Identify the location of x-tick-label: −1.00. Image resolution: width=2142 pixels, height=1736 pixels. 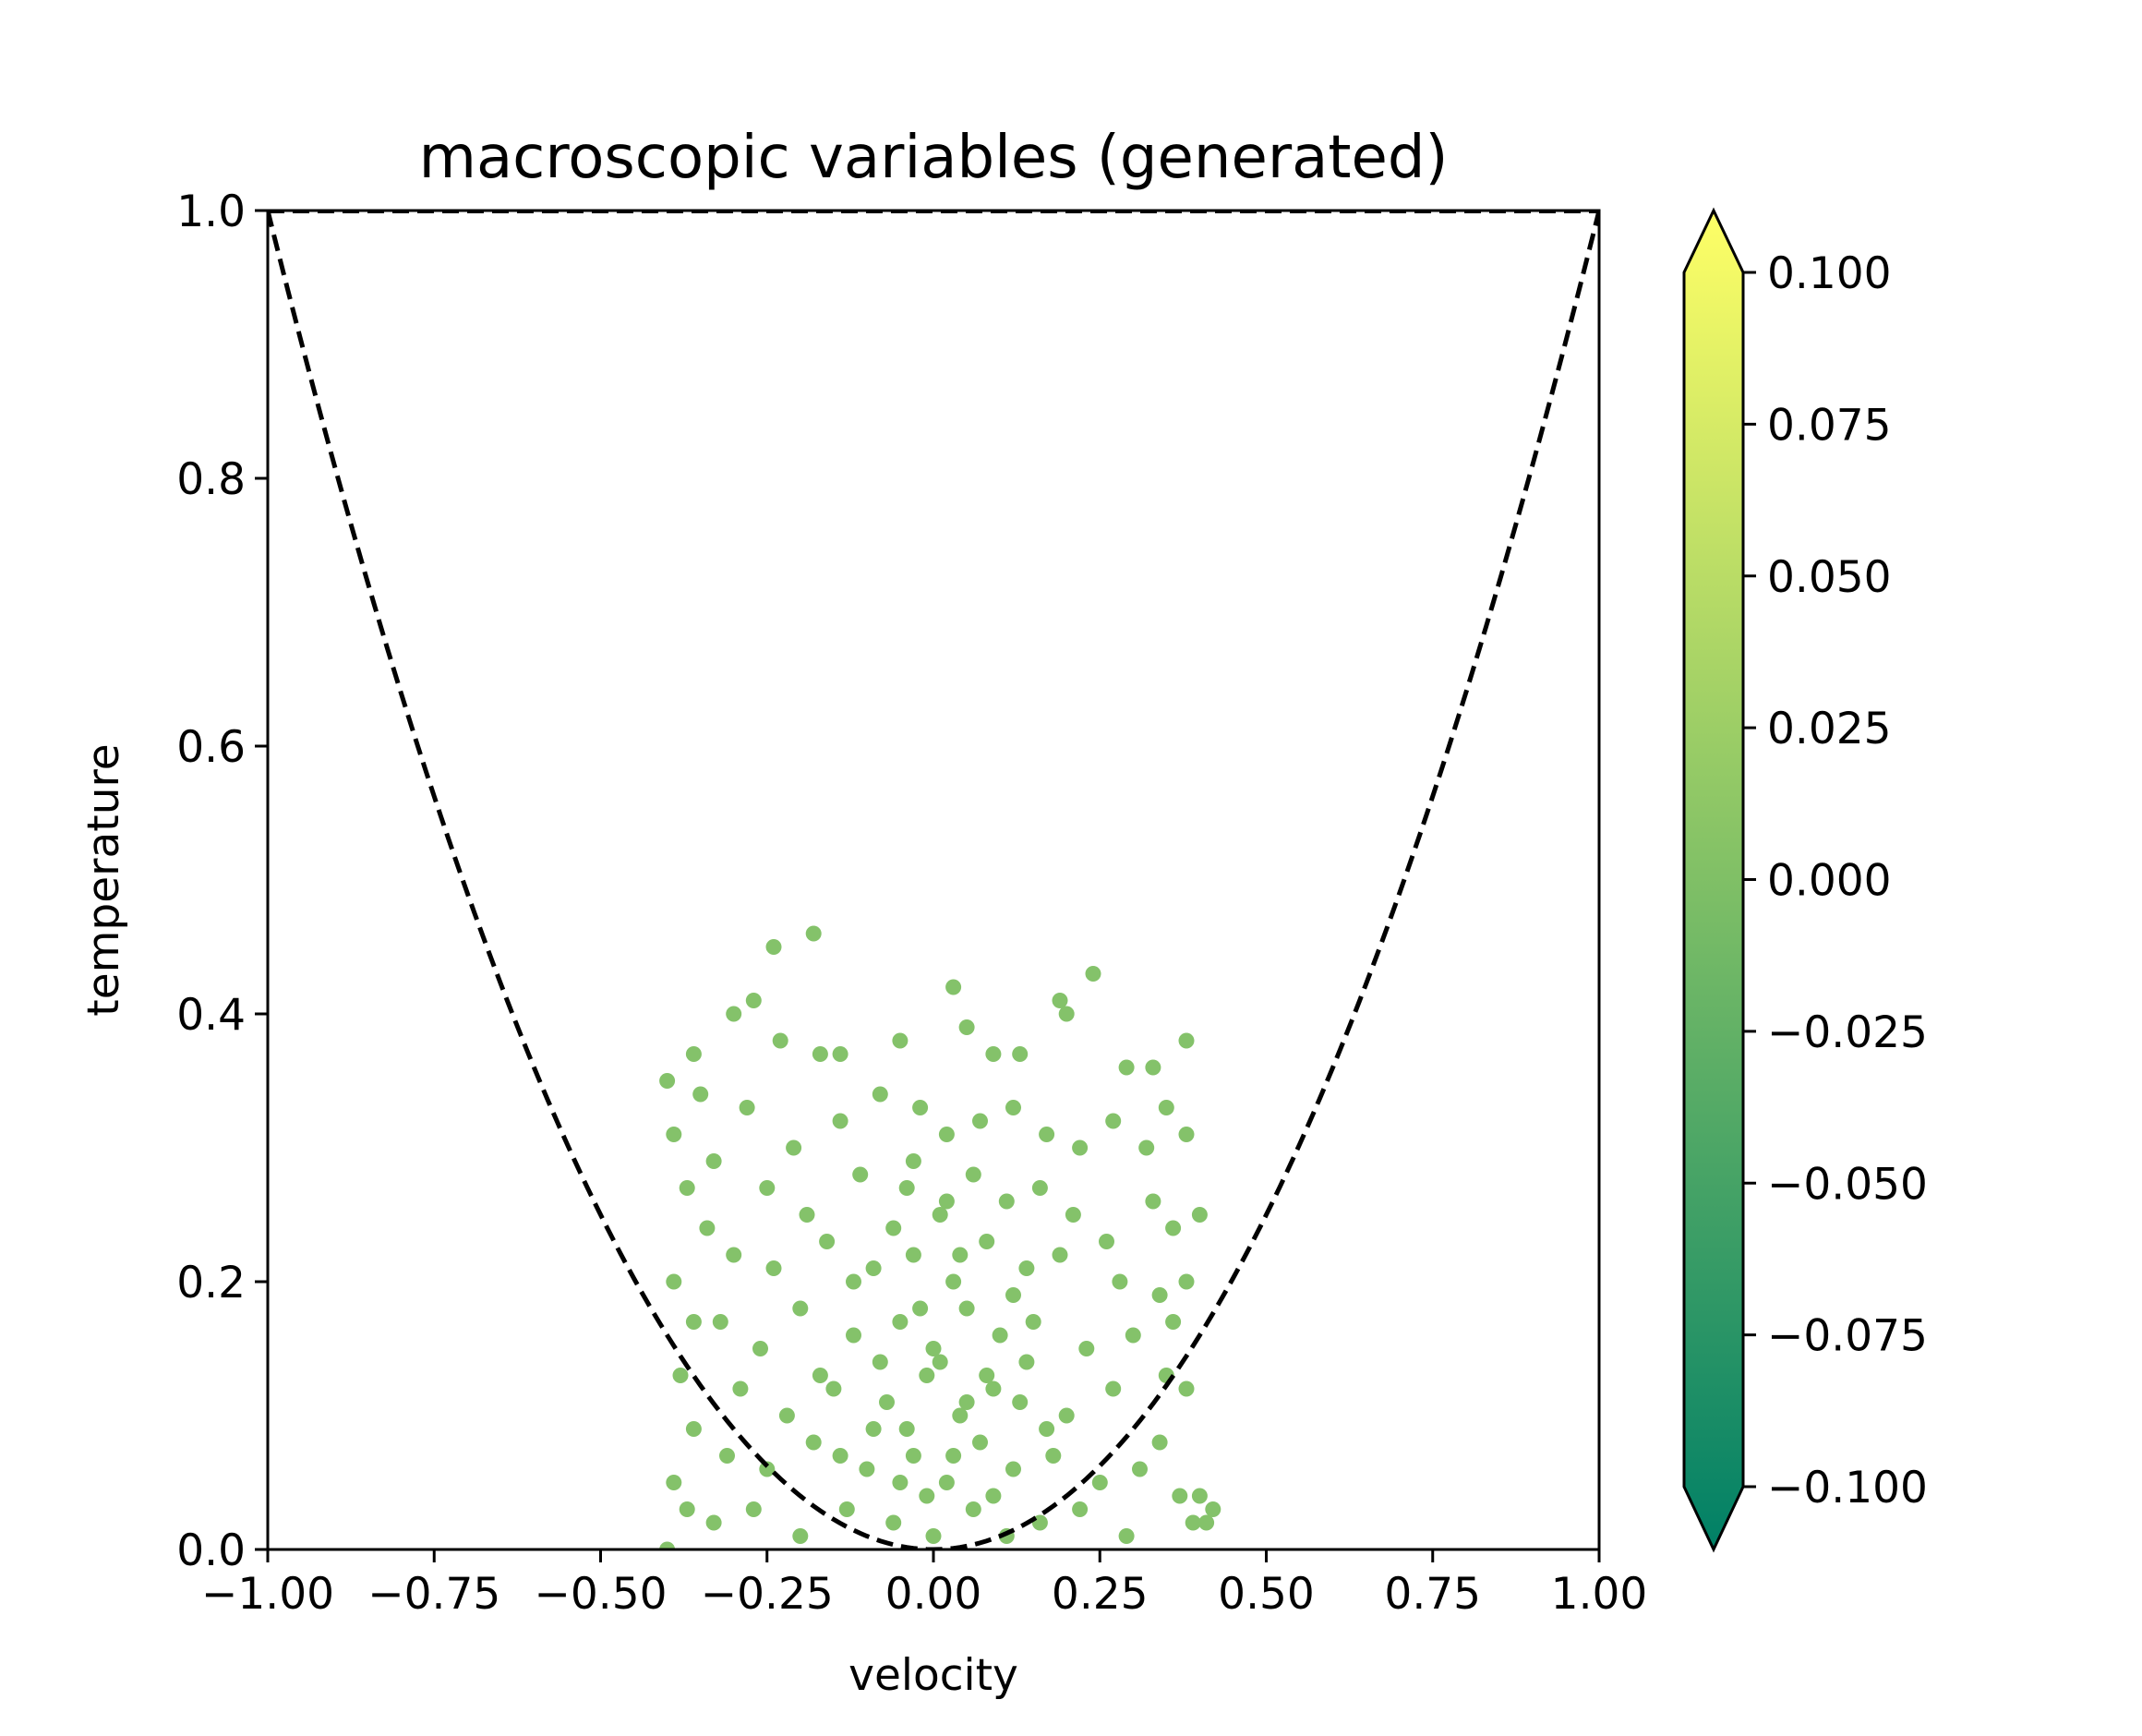
(267, 1595).